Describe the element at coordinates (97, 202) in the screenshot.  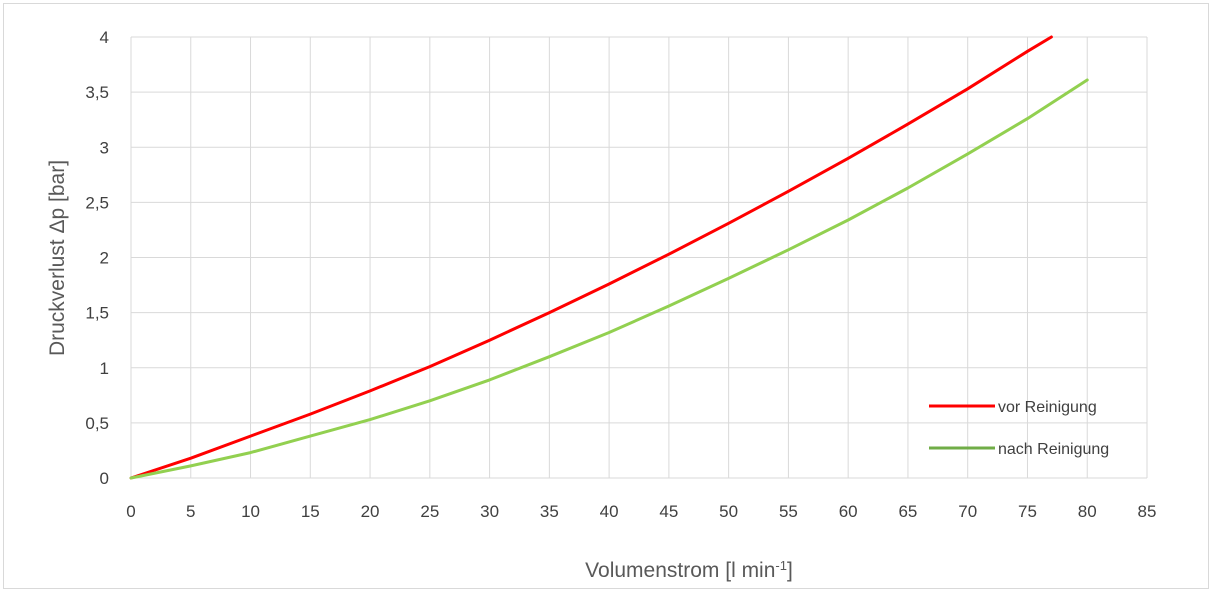
I see `y-tick-label: 2,5` at that location.